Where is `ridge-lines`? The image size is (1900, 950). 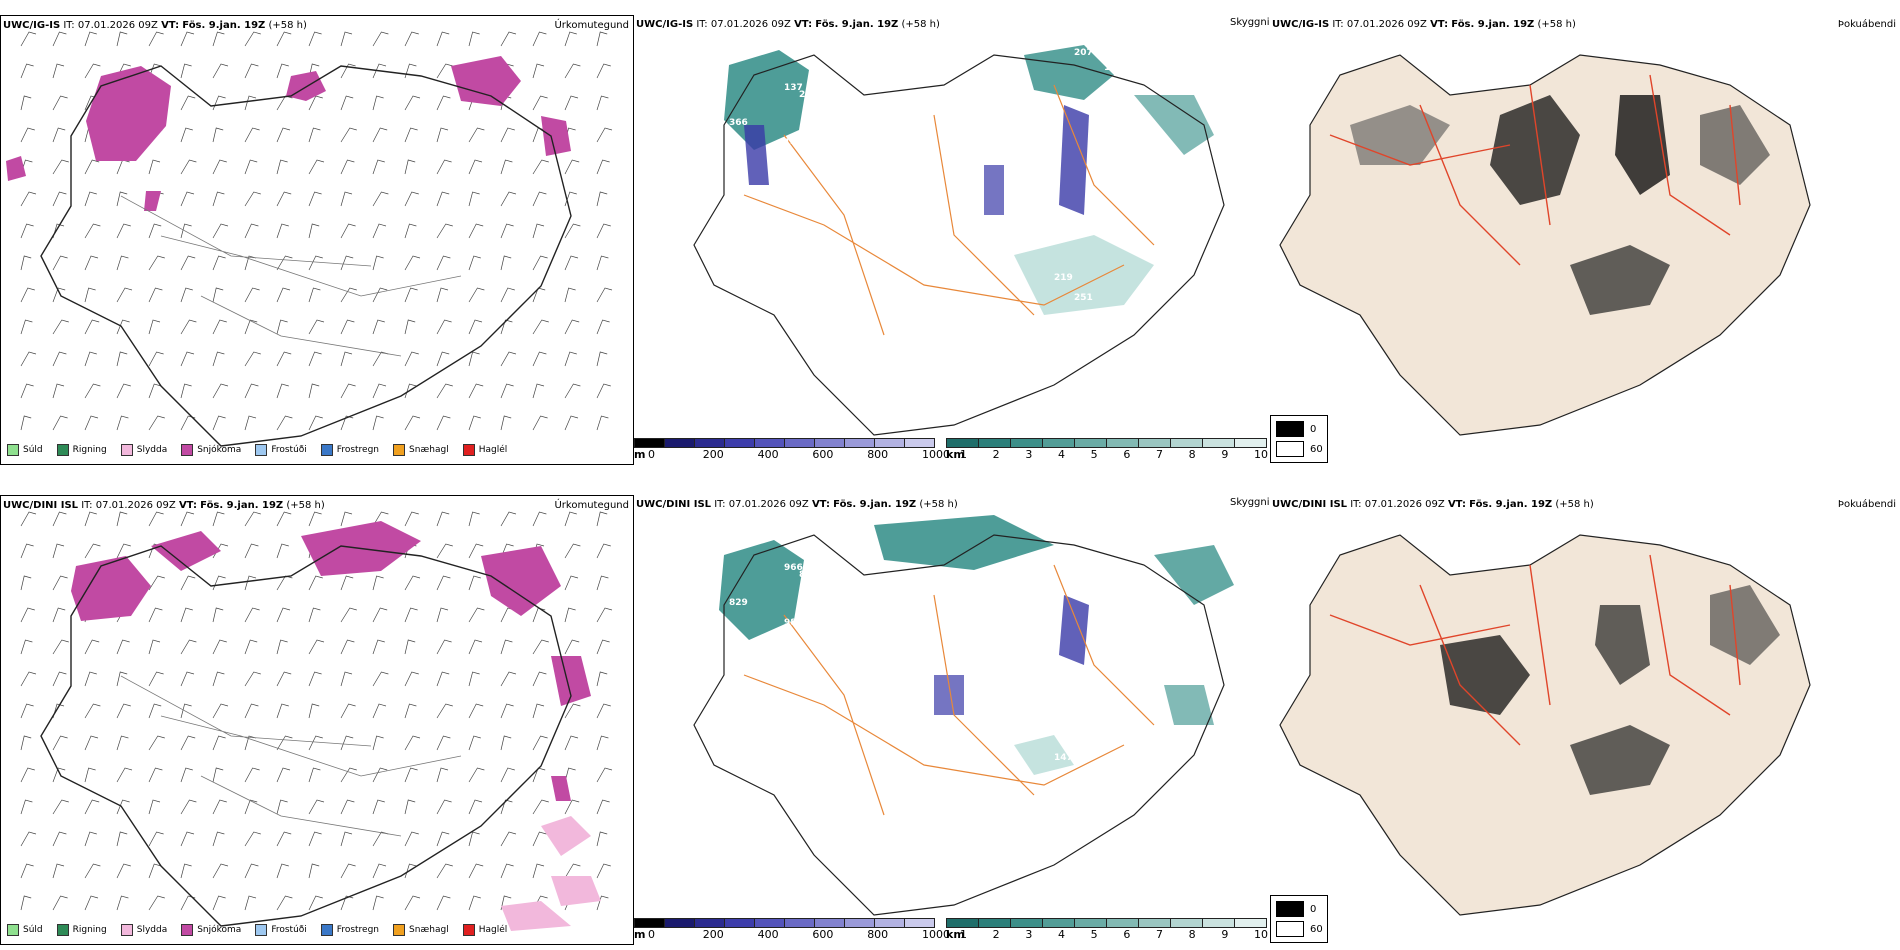 ridge-lines is located at coordinates (1535, 650).